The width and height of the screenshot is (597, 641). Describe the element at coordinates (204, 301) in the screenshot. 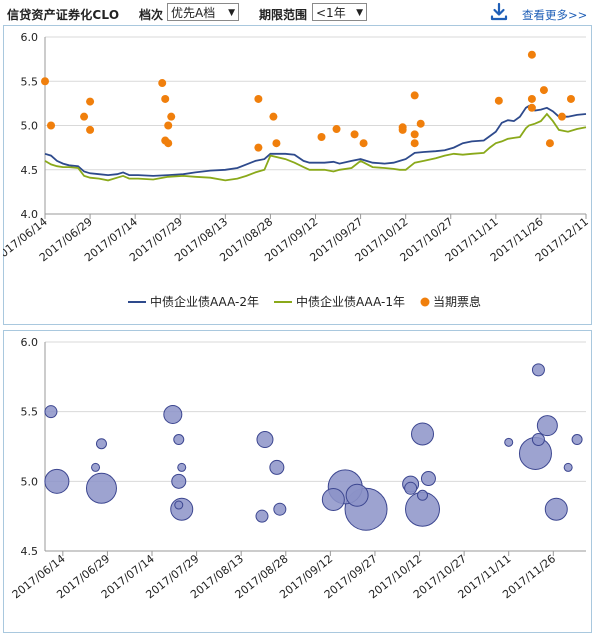

I see `legend-label: 中债企业债AAA-2年` at that location.